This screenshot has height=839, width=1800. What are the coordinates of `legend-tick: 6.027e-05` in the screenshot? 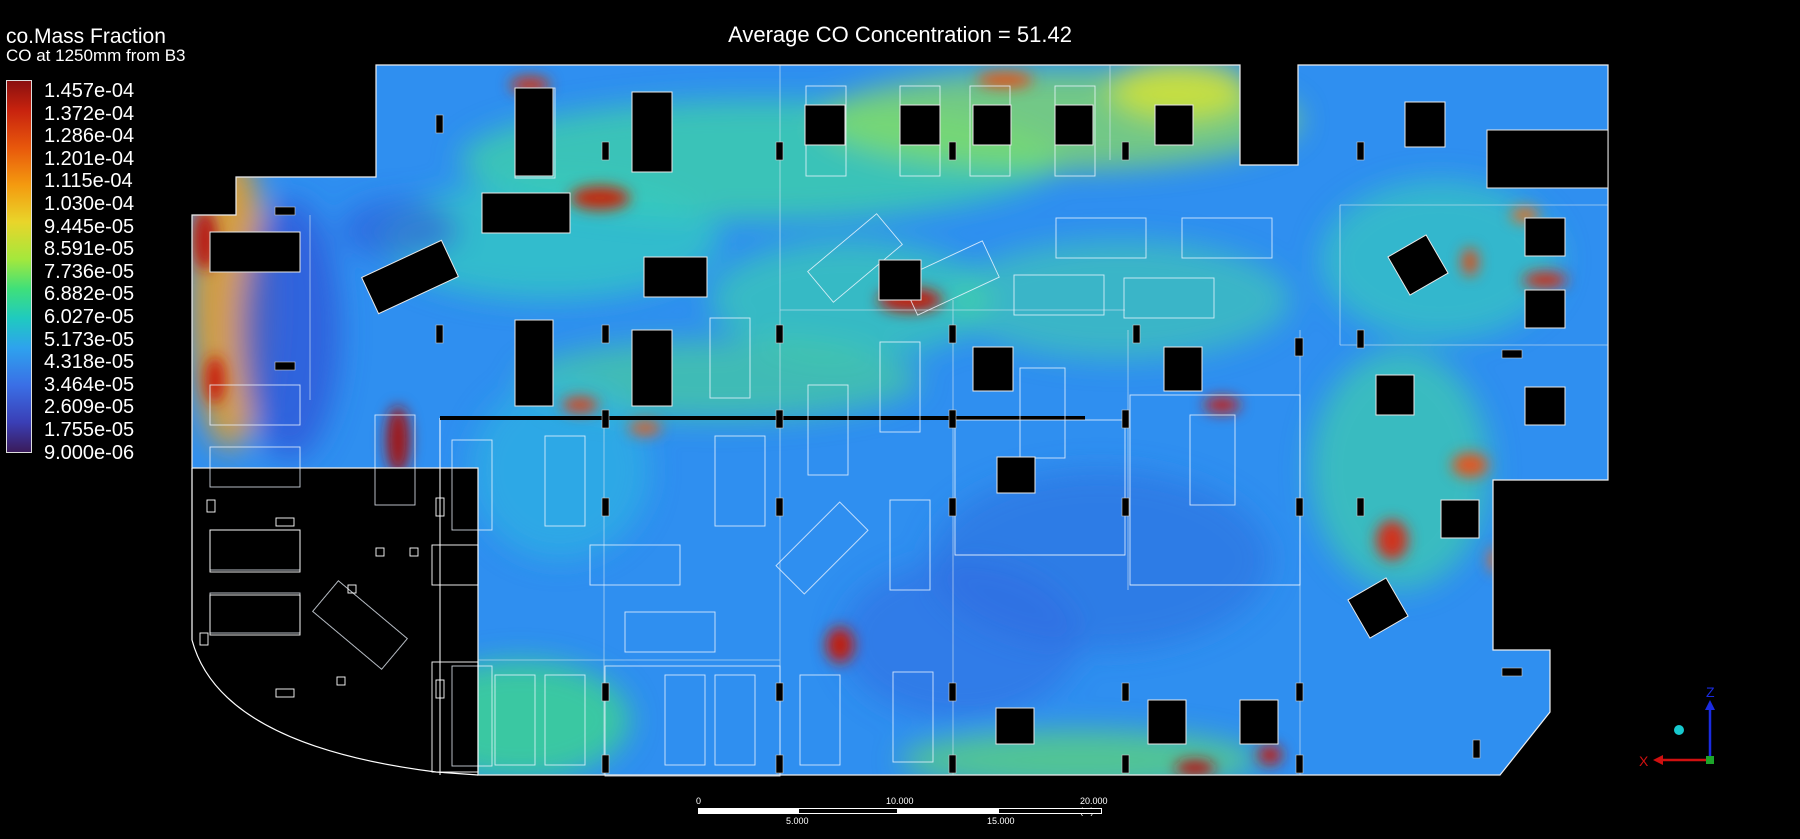 It's located at (89, 316).